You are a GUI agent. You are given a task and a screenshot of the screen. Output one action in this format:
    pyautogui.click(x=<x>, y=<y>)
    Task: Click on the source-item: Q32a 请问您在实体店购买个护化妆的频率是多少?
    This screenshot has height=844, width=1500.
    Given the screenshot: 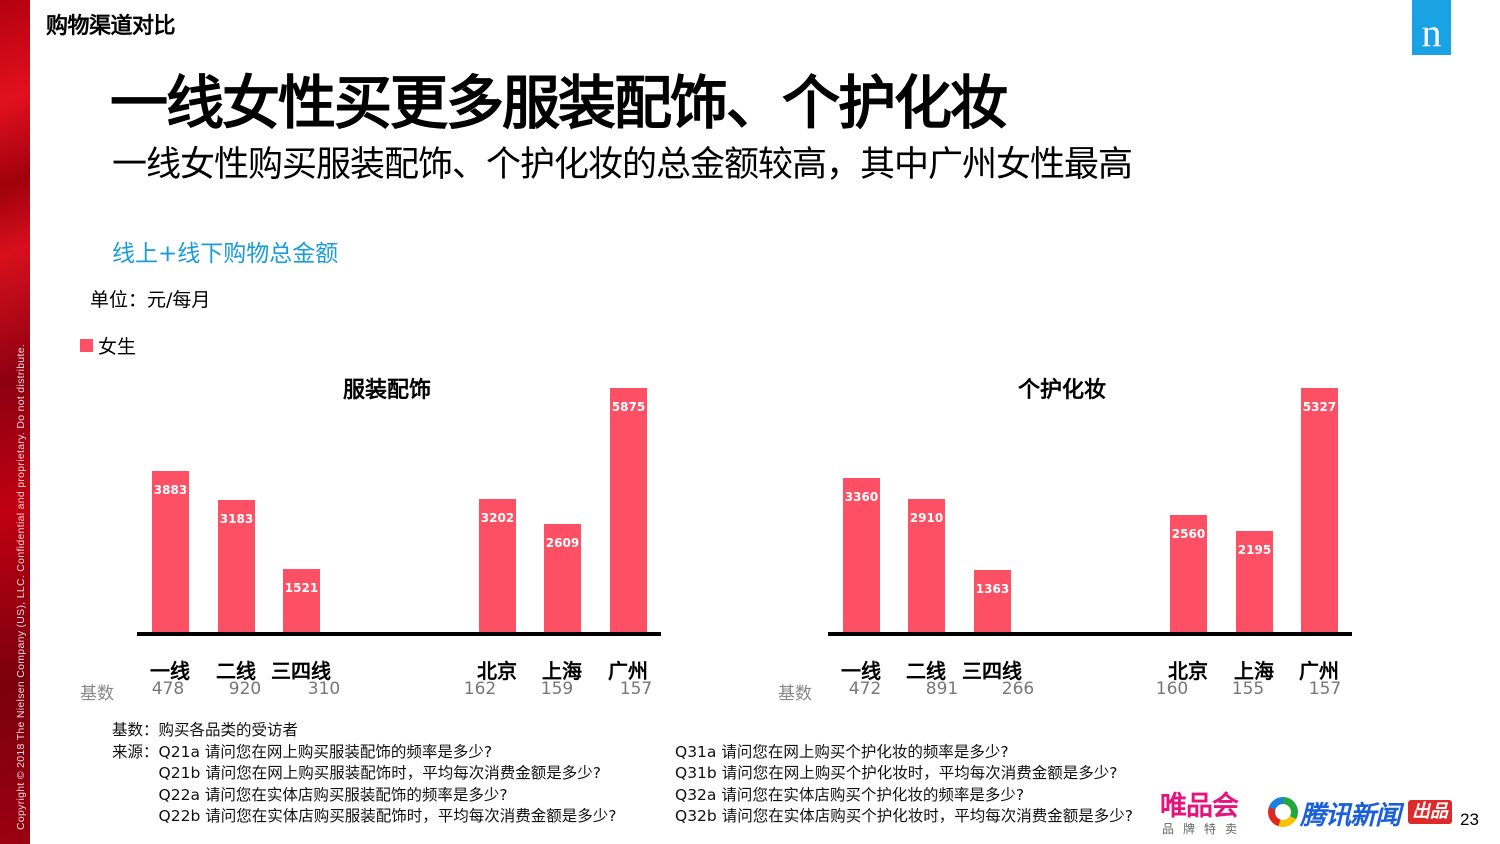 What is the action you would take?
    pyautogui.click(x=850, y=794)
    